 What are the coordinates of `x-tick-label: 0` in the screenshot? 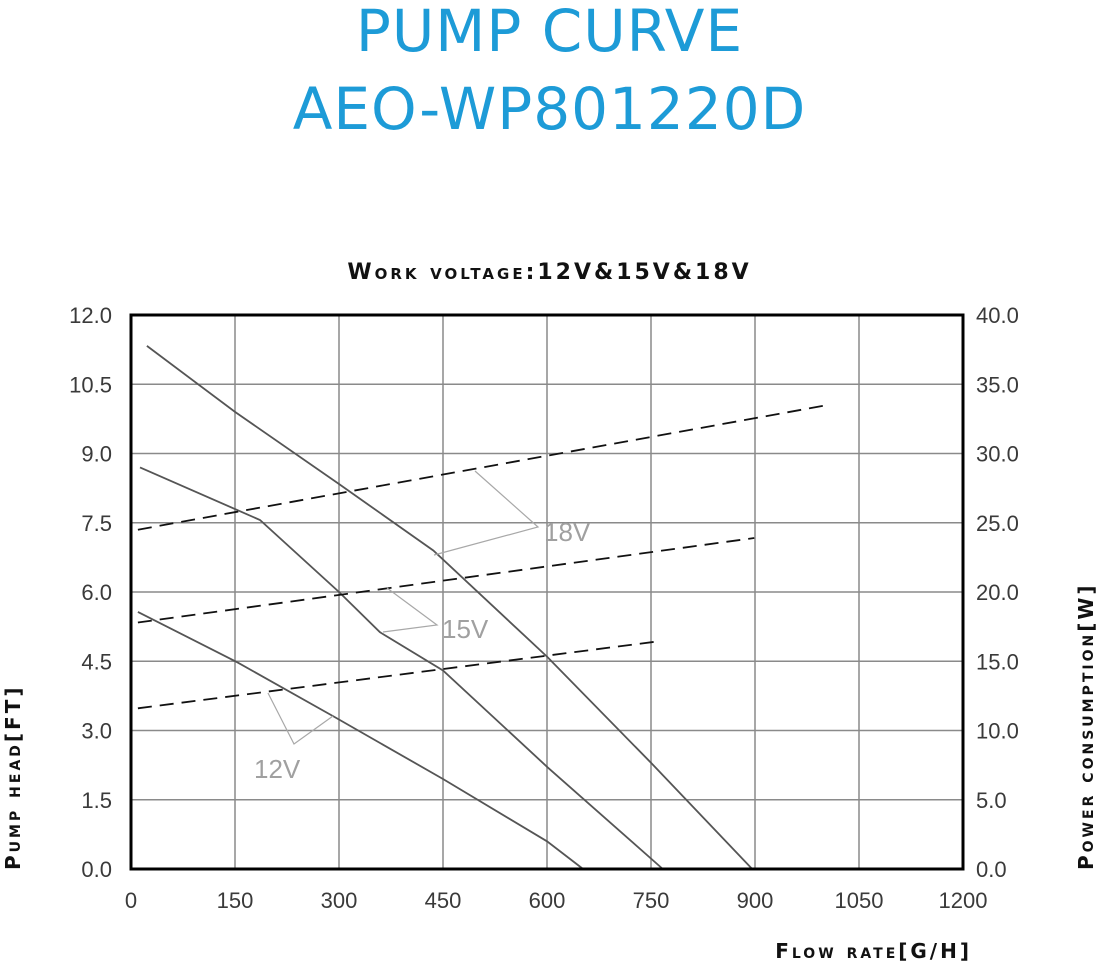 It's located at (131, 900).